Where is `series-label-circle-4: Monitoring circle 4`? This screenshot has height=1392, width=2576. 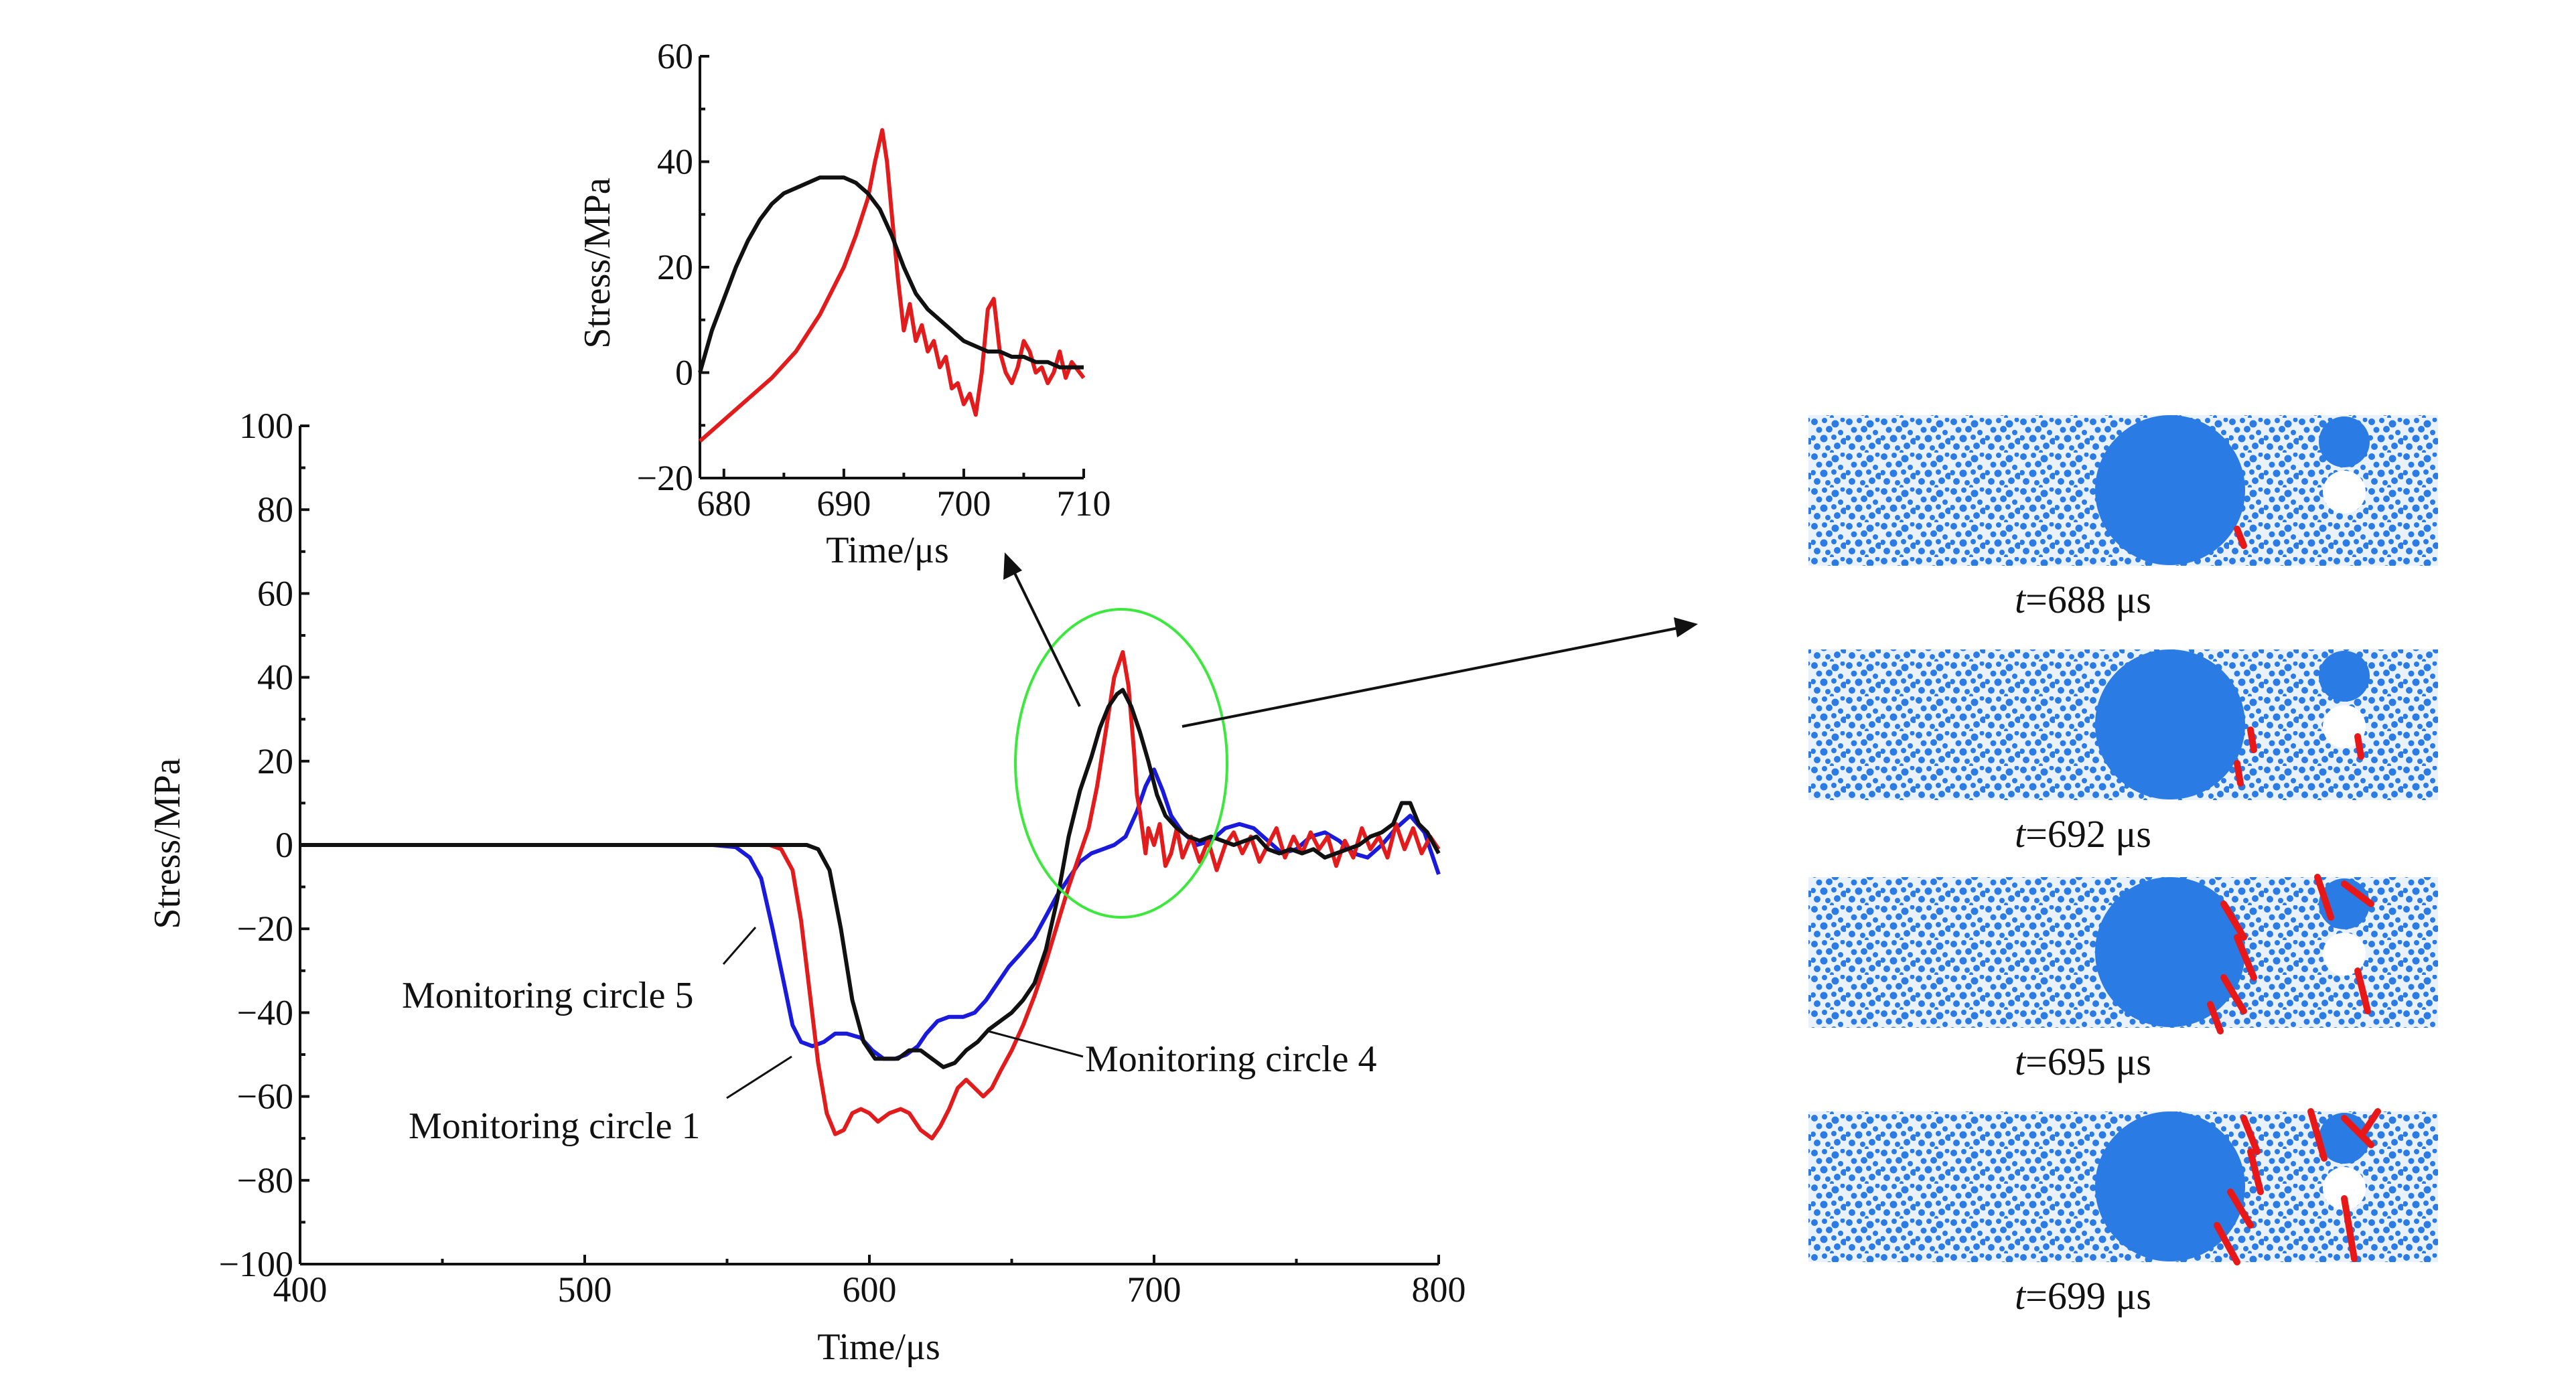
series-label-circle-4: Monitoring circle 4 is located at coordinates (1230, 1059).